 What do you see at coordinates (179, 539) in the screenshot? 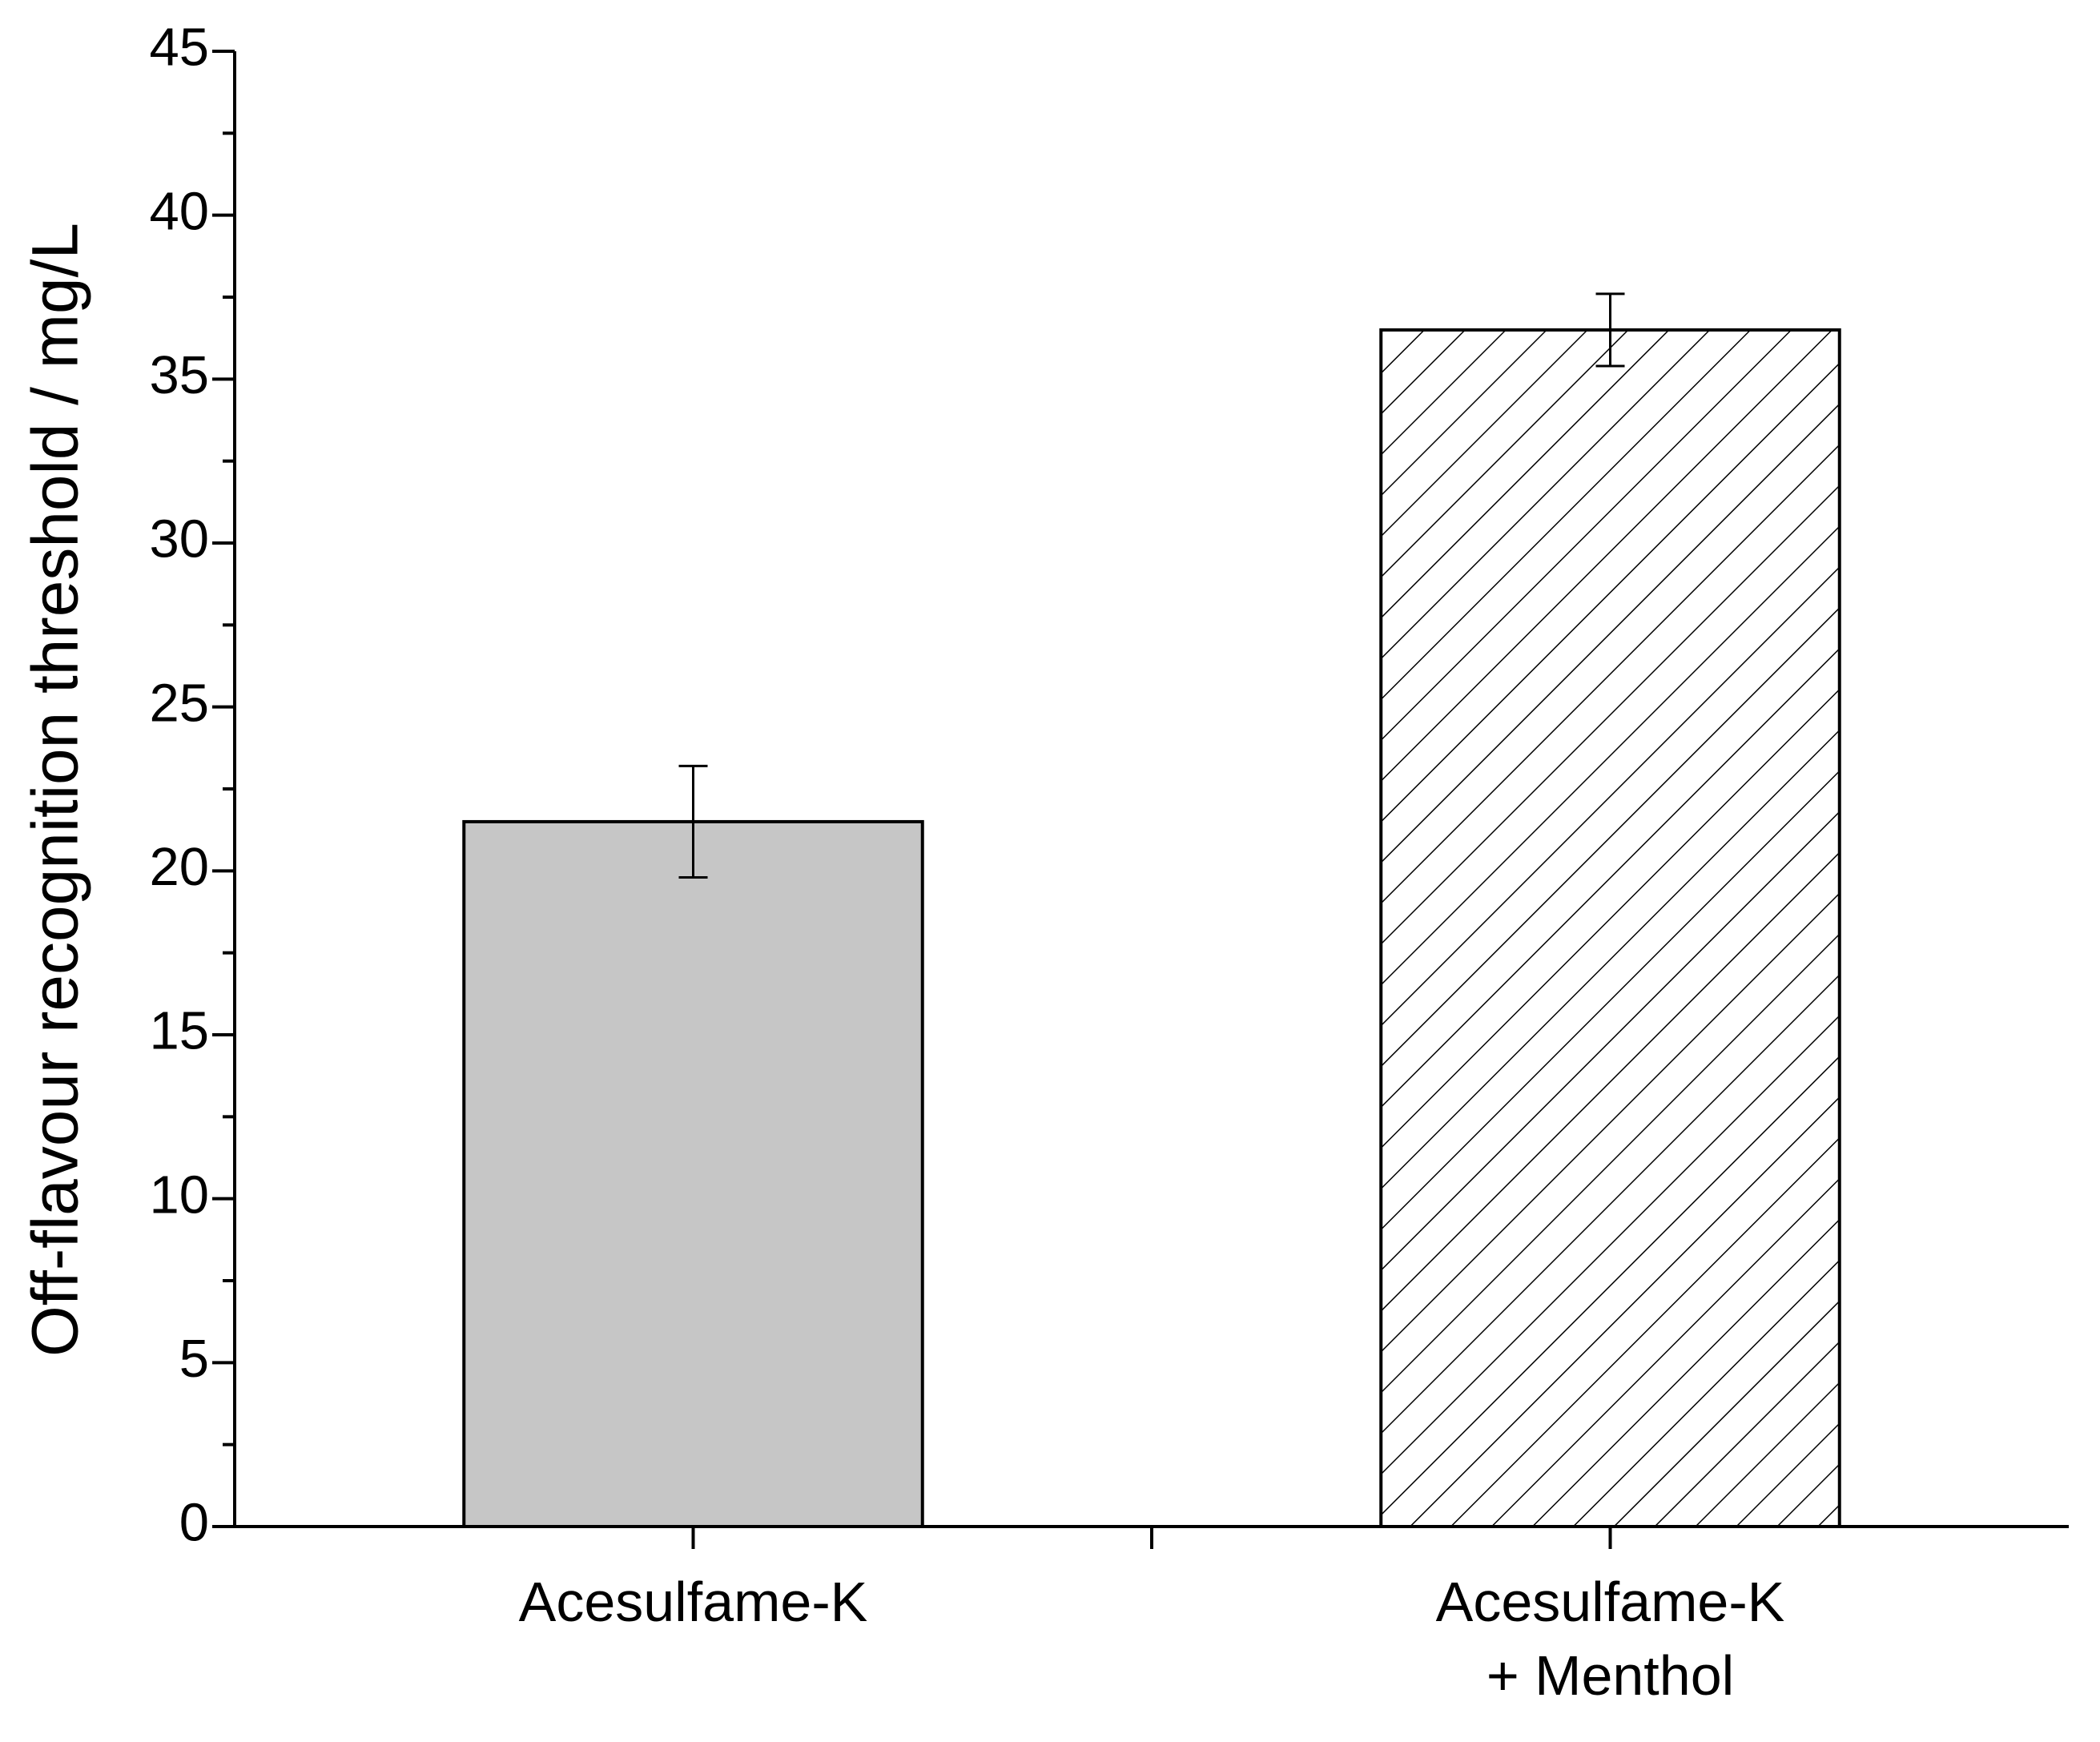
I see `y-tick-label: 30` at bounding box center [179, 539].